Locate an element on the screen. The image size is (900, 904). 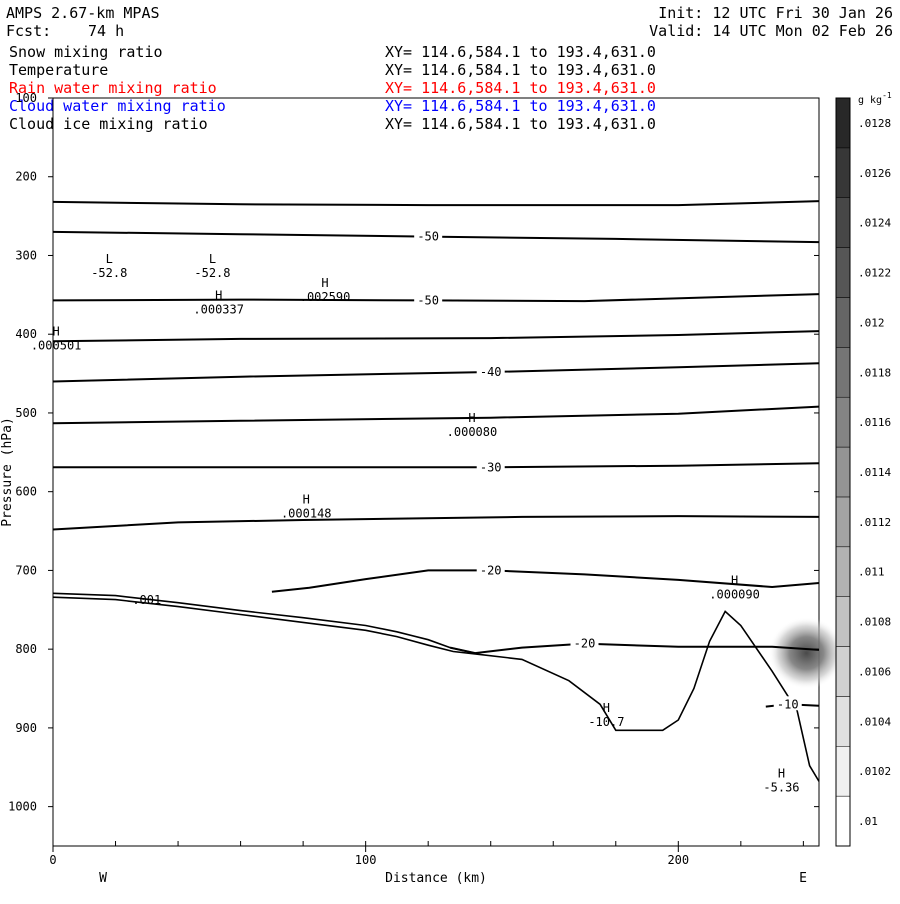
field-name-4: Cloud ice mixing ratio is located at coordinates (108, 124).